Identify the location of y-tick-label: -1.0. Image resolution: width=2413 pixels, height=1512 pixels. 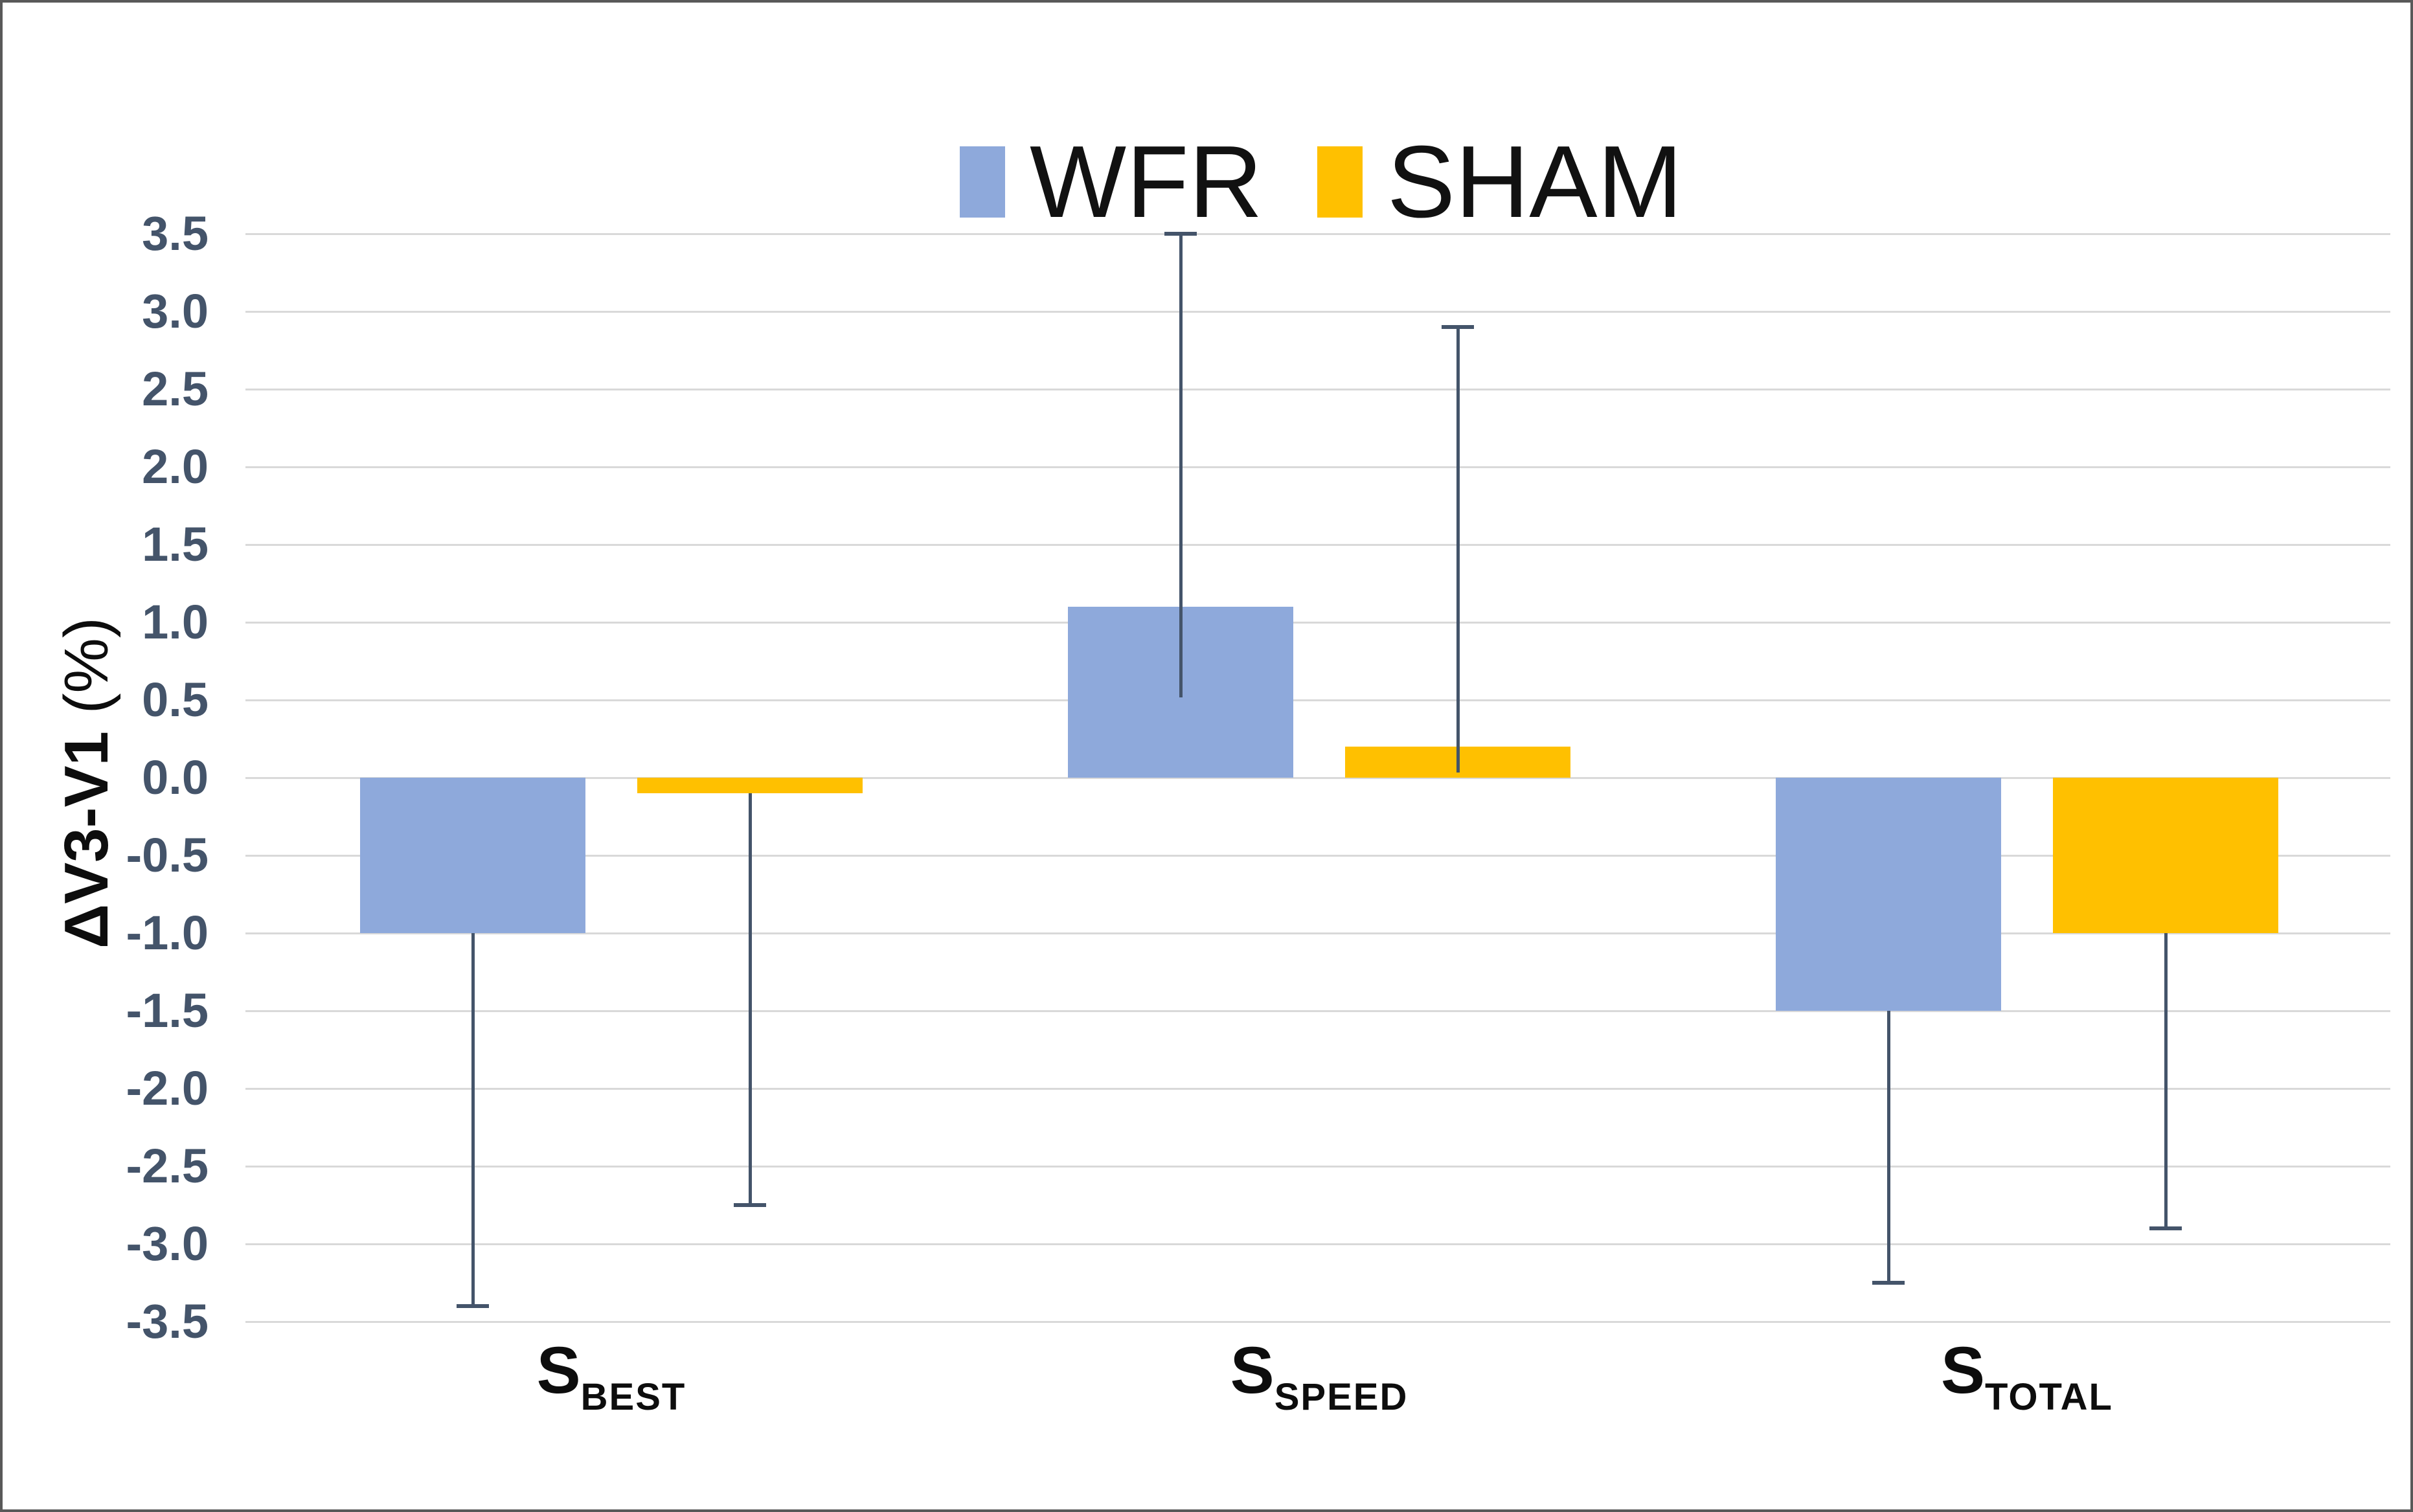
(167, 933).